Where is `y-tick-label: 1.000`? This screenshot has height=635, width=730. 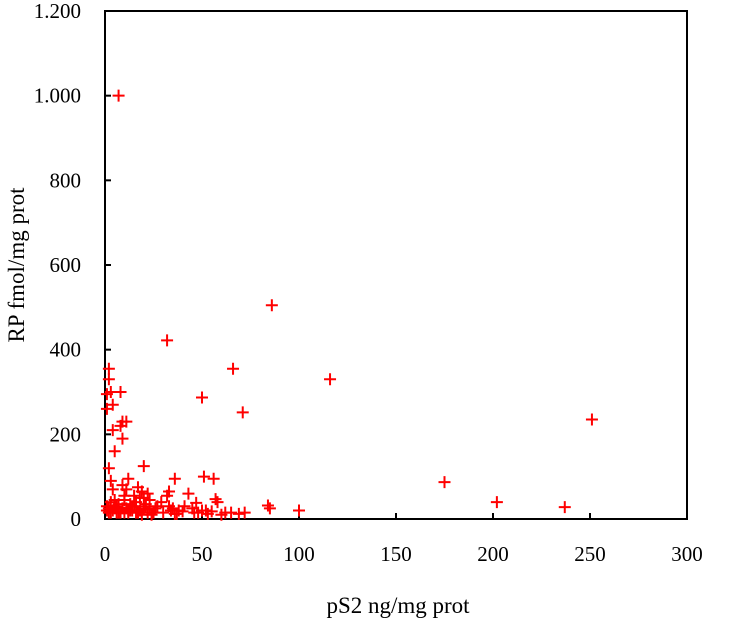 y-tick-label: 1.000 is located at coordinates (57, 96).